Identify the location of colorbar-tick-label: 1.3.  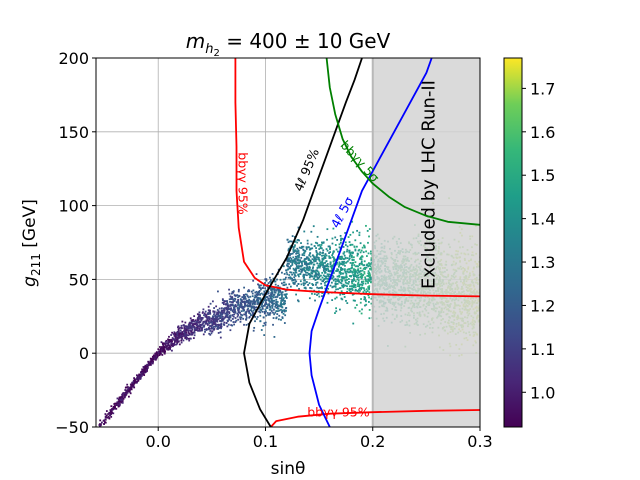
(542, 262).